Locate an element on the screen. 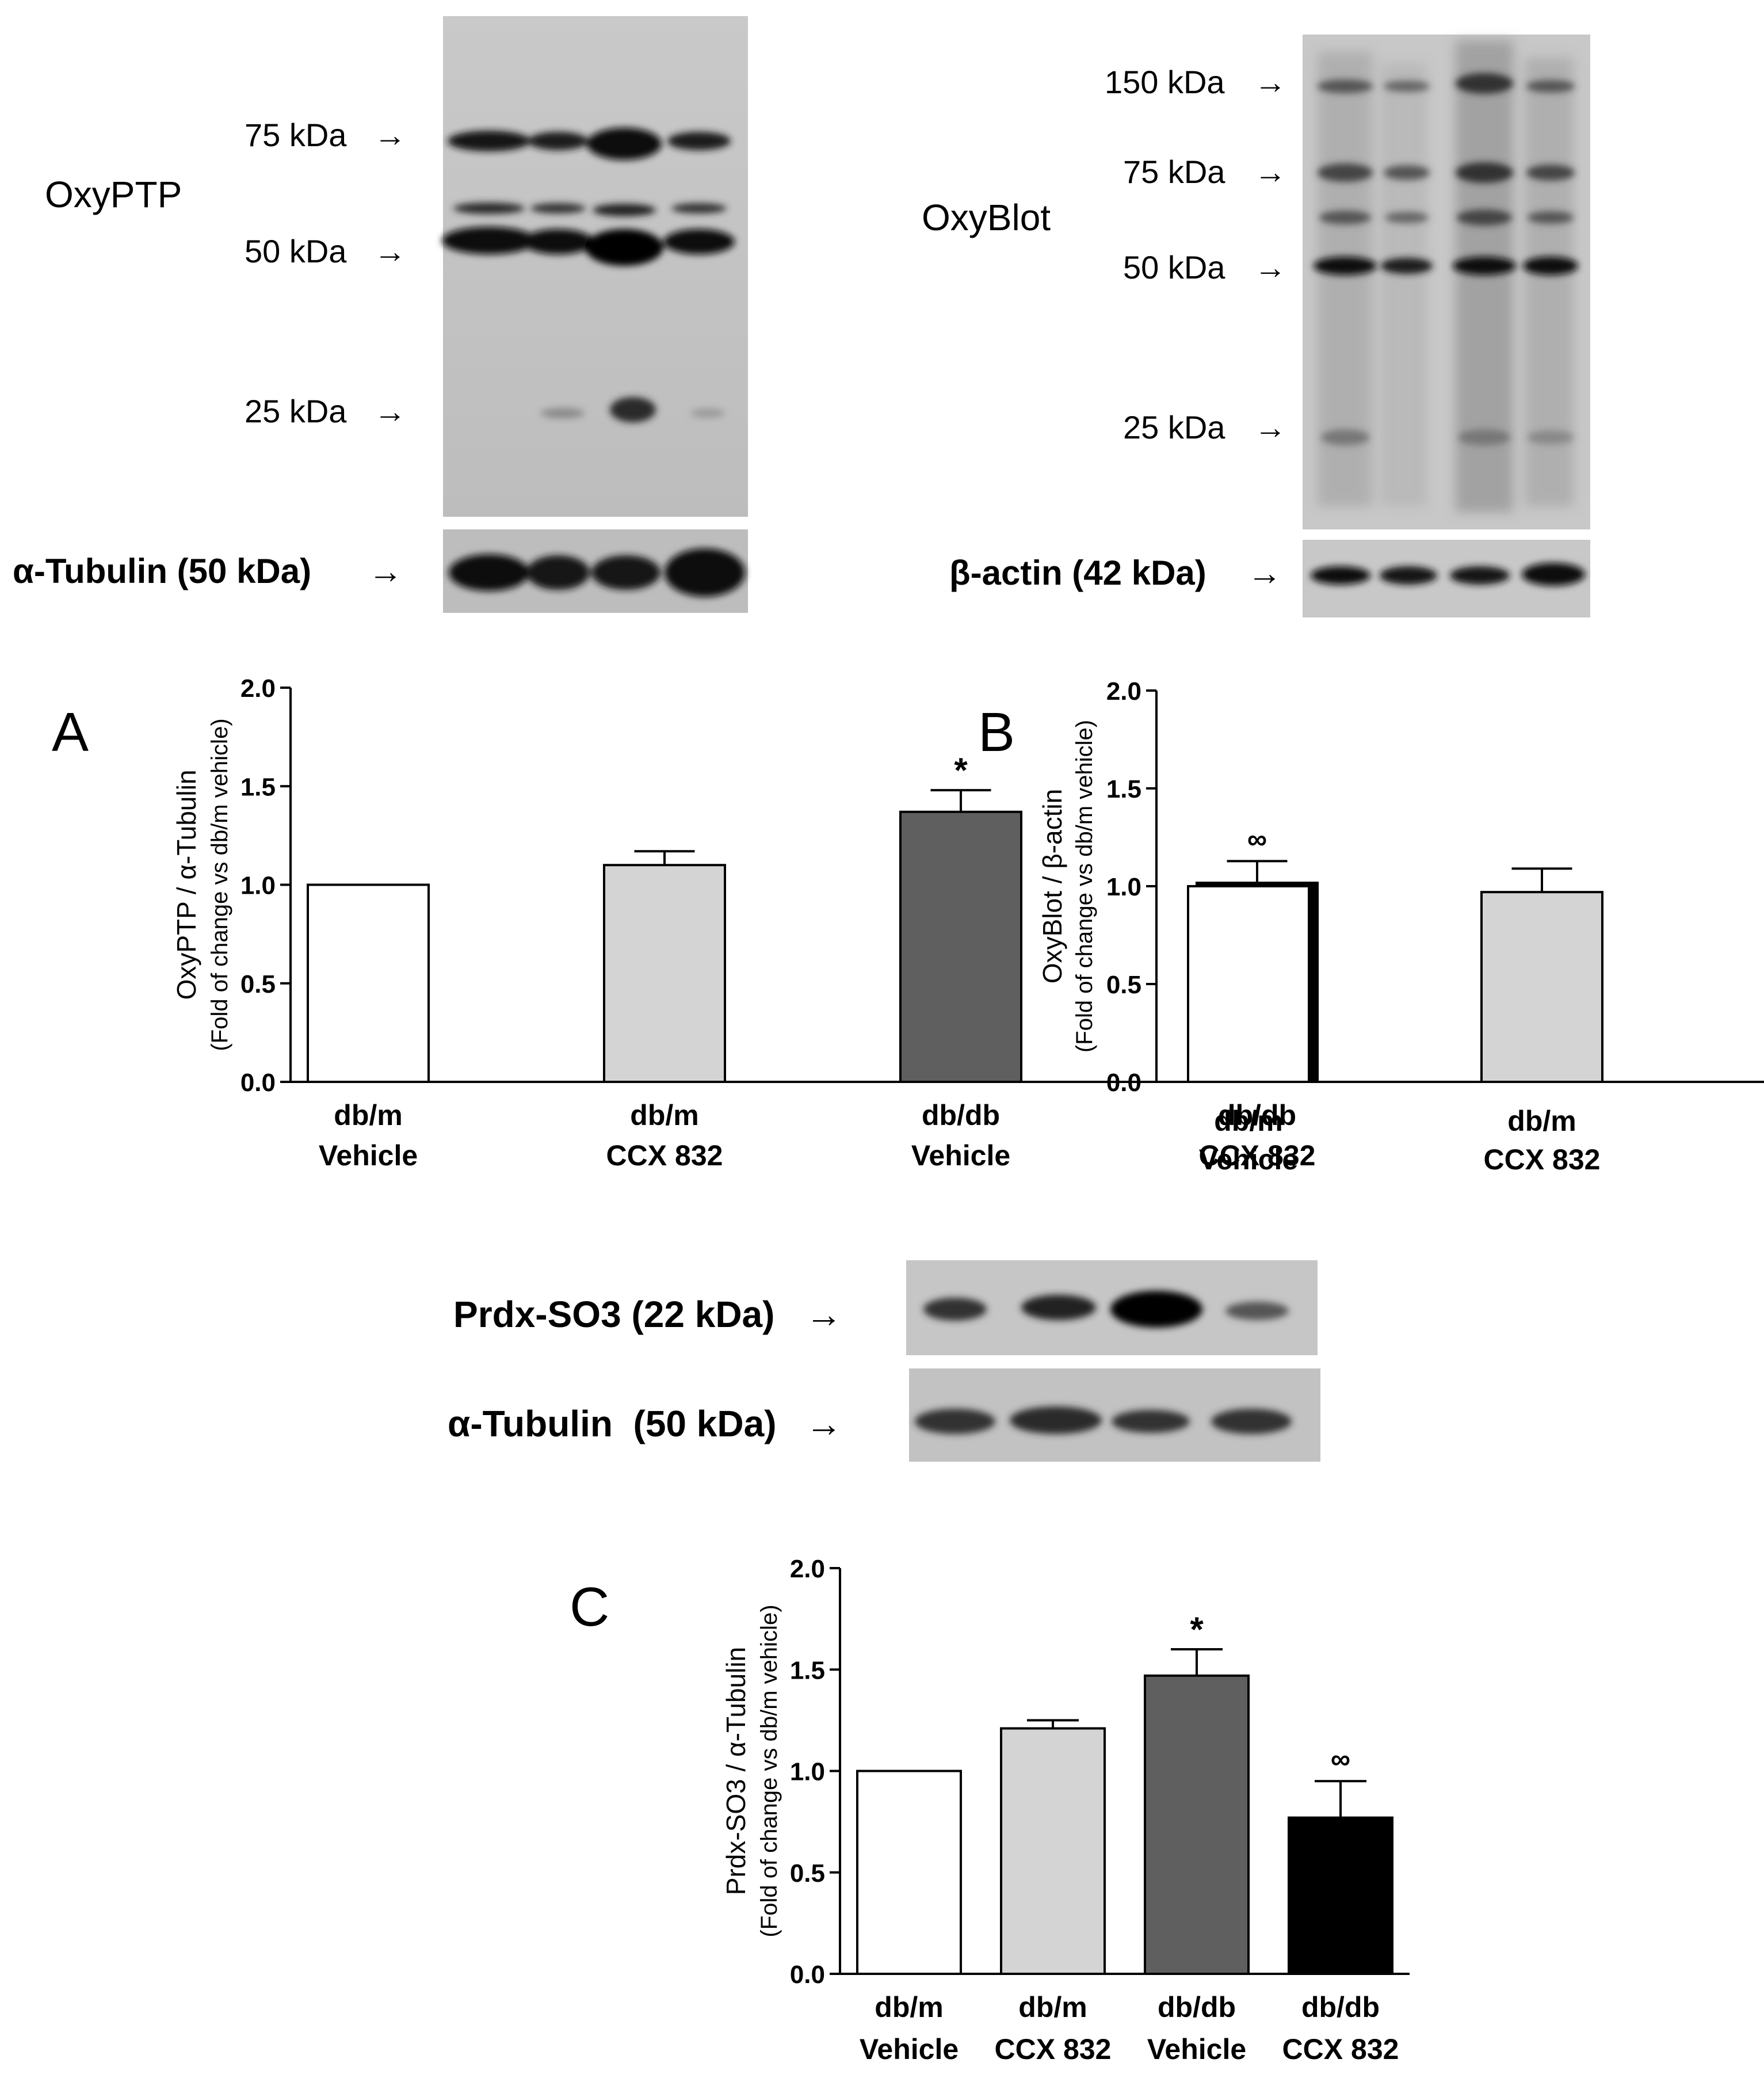  prdx-bands is located at coordinates (1106, 1309).